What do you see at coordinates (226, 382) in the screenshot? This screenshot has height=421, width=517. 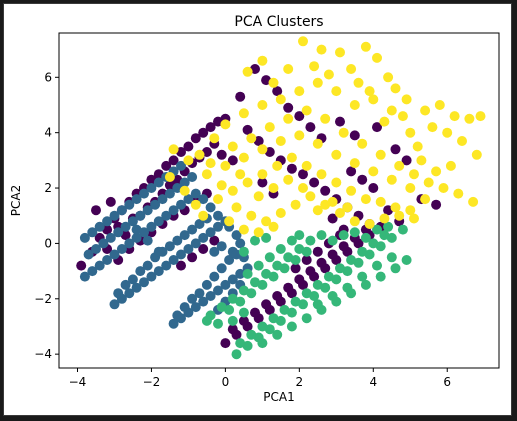 I see `x-tick-label: 0` at bounding box center [226, 382].